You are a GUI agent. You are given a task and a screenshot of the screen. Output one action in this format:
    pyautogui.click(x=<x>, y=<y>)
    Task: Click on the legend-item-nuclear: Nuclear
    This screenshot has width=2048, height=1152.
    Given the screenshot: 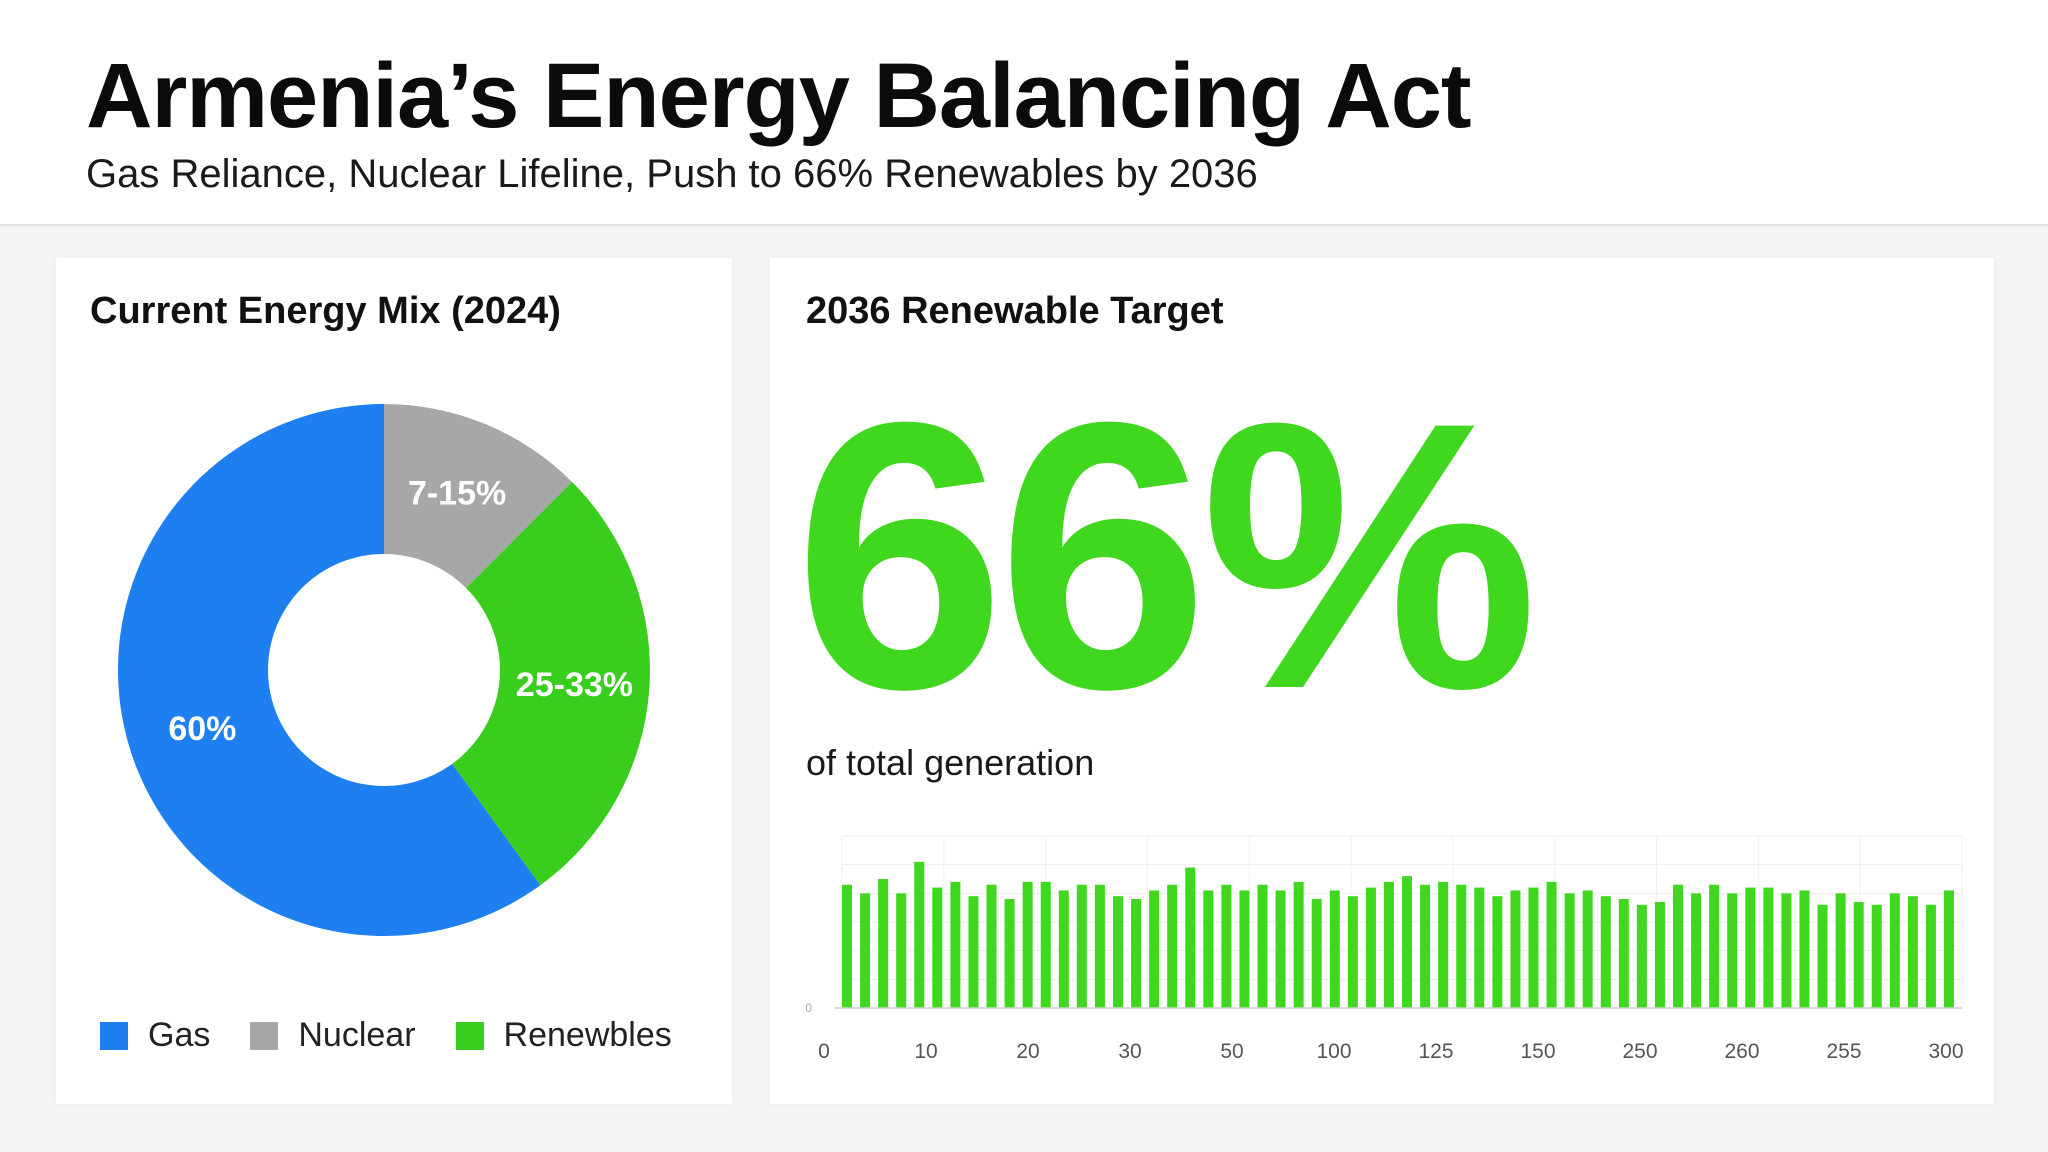 What is the action you would take?
    pyautogui.click(x=333, y=1035)
    